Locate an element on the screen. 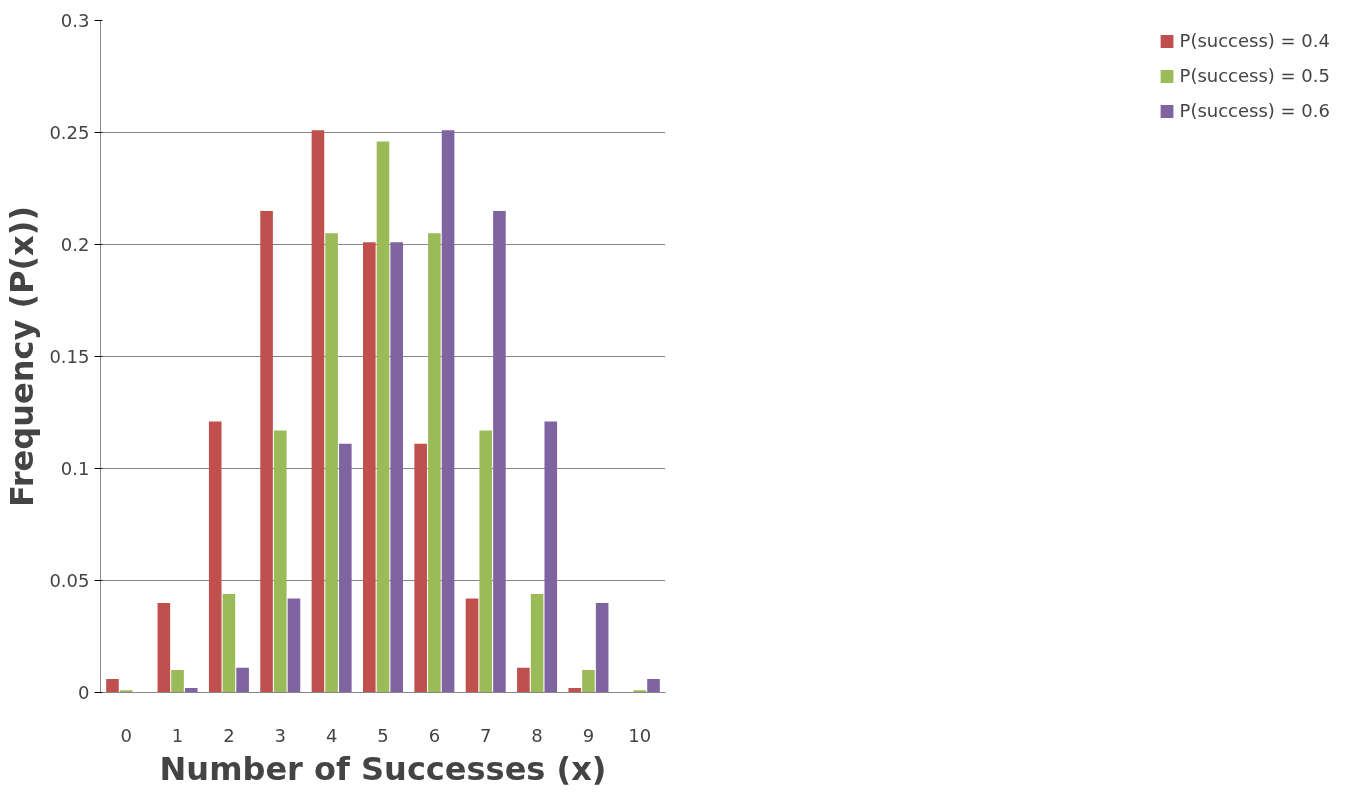 Image resolution: width=1349 pixels, height=798 pixels. y-tick-label: 0.05 is located at coordinates (69, 580).